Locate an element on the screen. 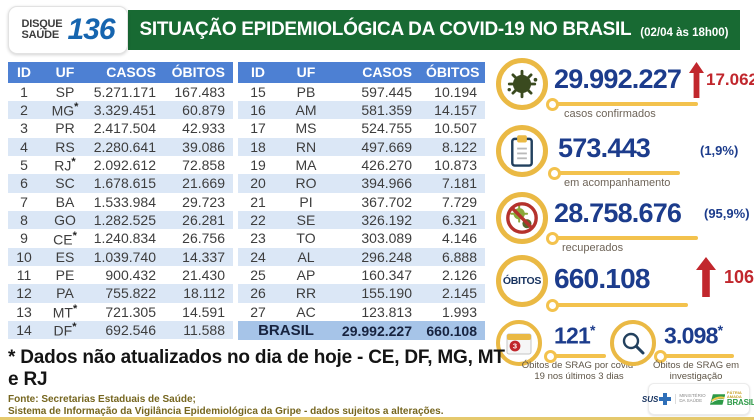 The height and width of the screenshot is (420, 754). table-row: 24 AL 296.248 6.888 is located at coordinates (361, 256).